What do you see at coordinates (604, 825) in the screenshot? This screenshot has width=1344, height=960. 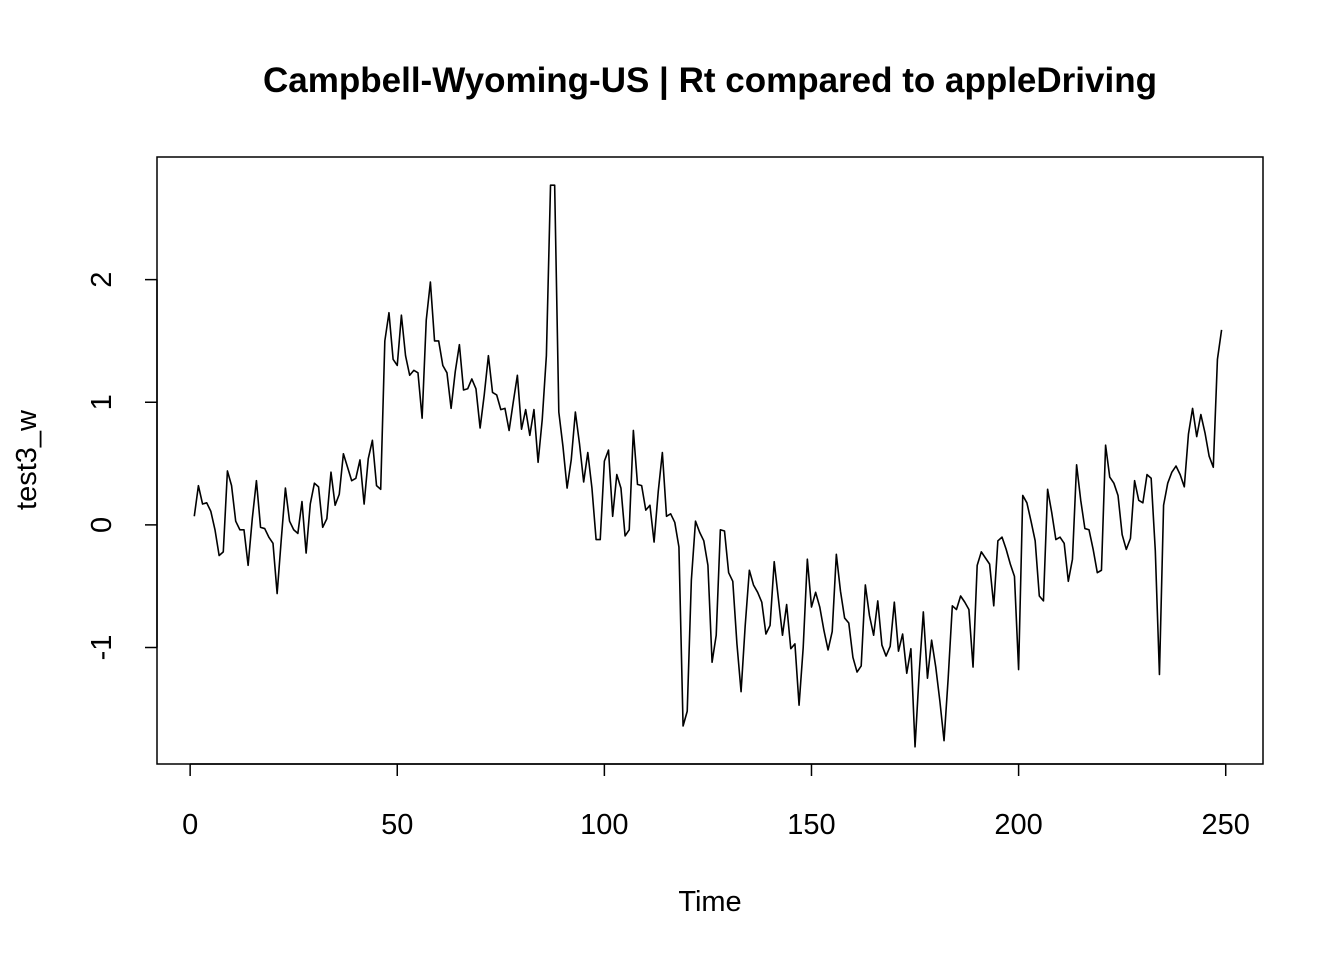 I see `x-tick-label: 100` at bounding box center [604, 825].